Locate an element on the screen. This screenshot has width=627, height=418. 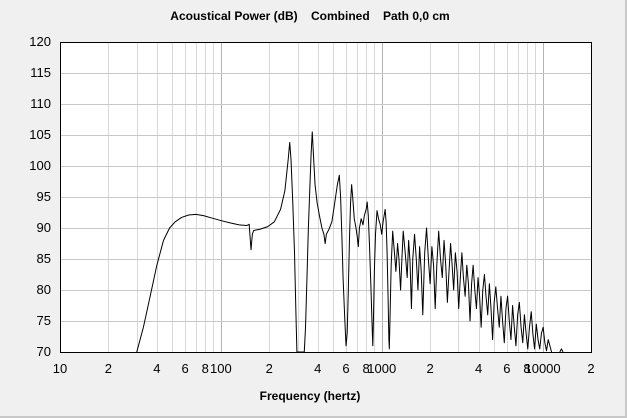
y-tick-label: 105 is located at coordinates (40, 134).